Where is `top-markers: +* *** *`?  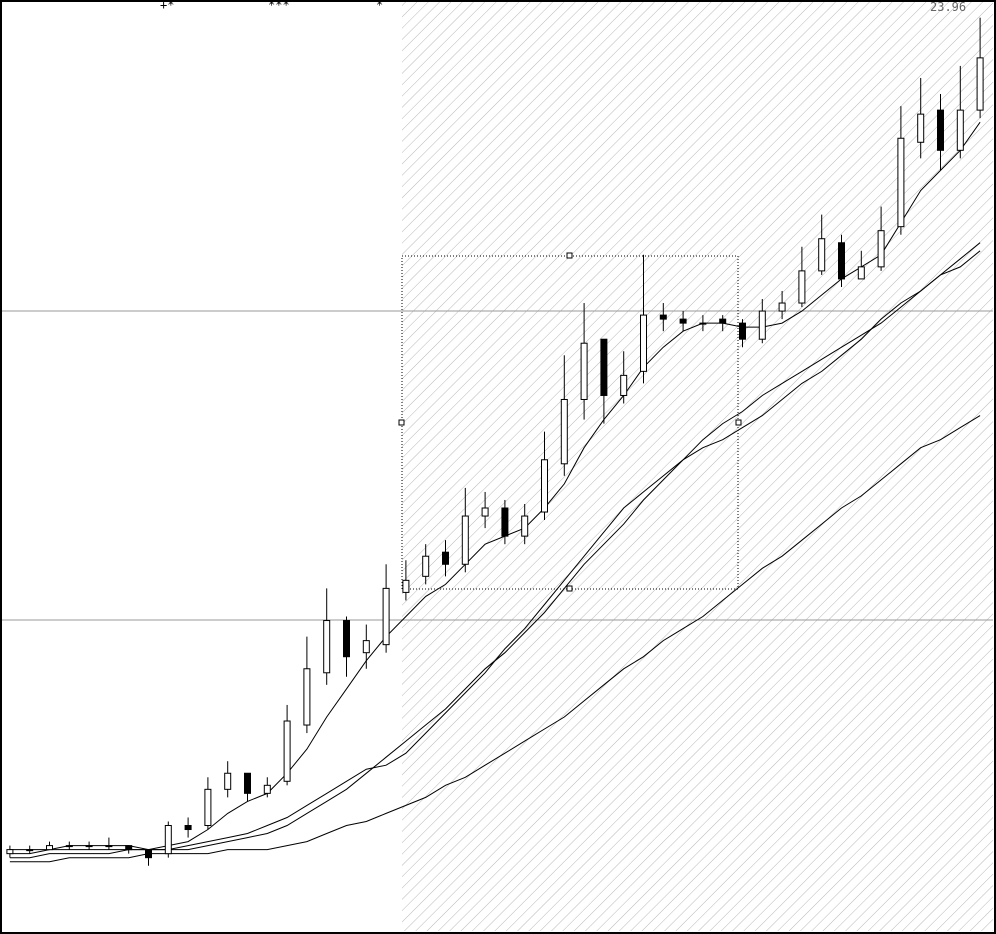
top-markers: +* *** * is located at coordinates (271, 6).